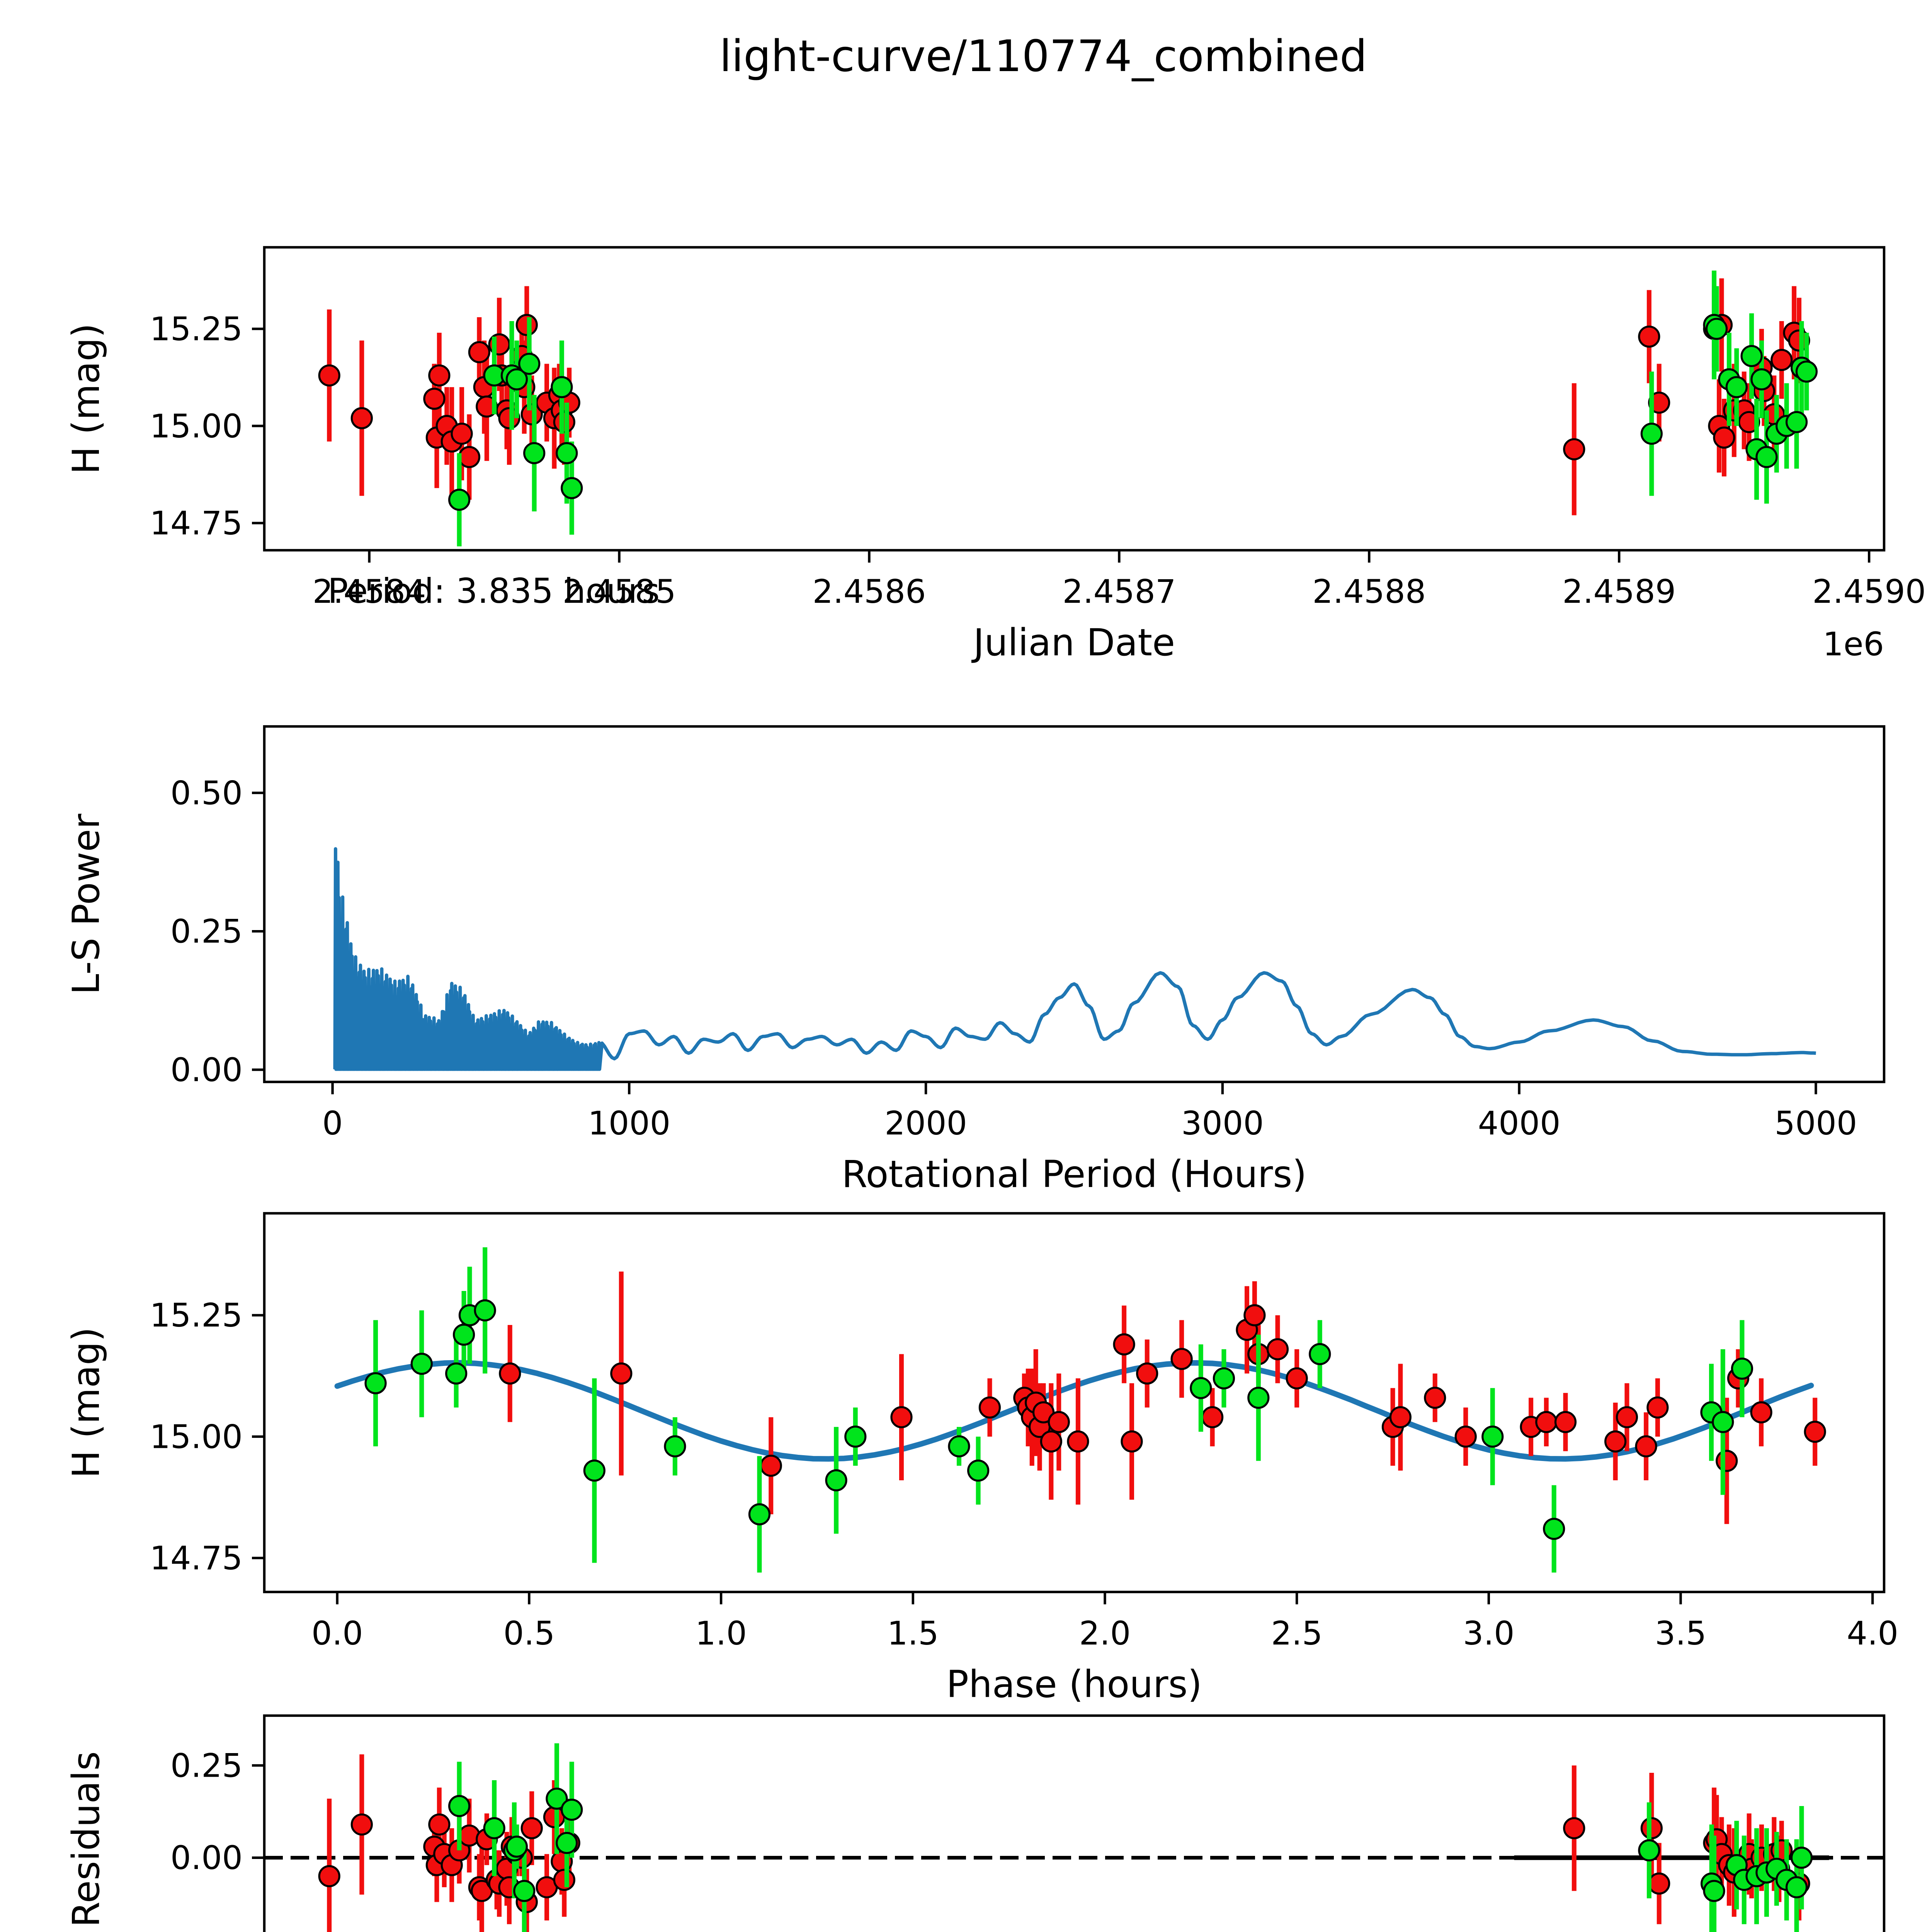 This screenshot has height=1932, width=1932. I want to click on y-axis-label: Residuals, so click(86, 1839).